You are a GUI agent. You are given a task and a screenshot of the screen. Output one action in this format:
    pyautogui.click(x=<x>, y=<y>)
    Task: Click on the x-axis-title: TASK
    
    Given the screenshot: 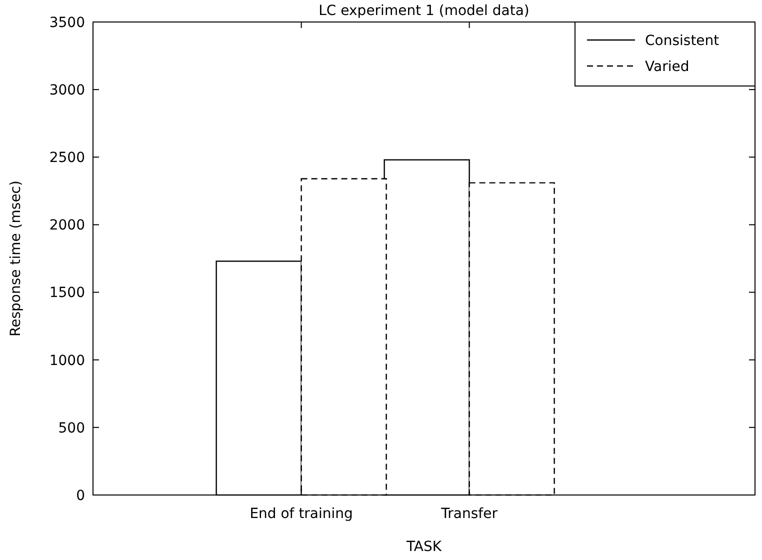 What is the action you would take?
    pyautogui.click(x=423, y=547)
    